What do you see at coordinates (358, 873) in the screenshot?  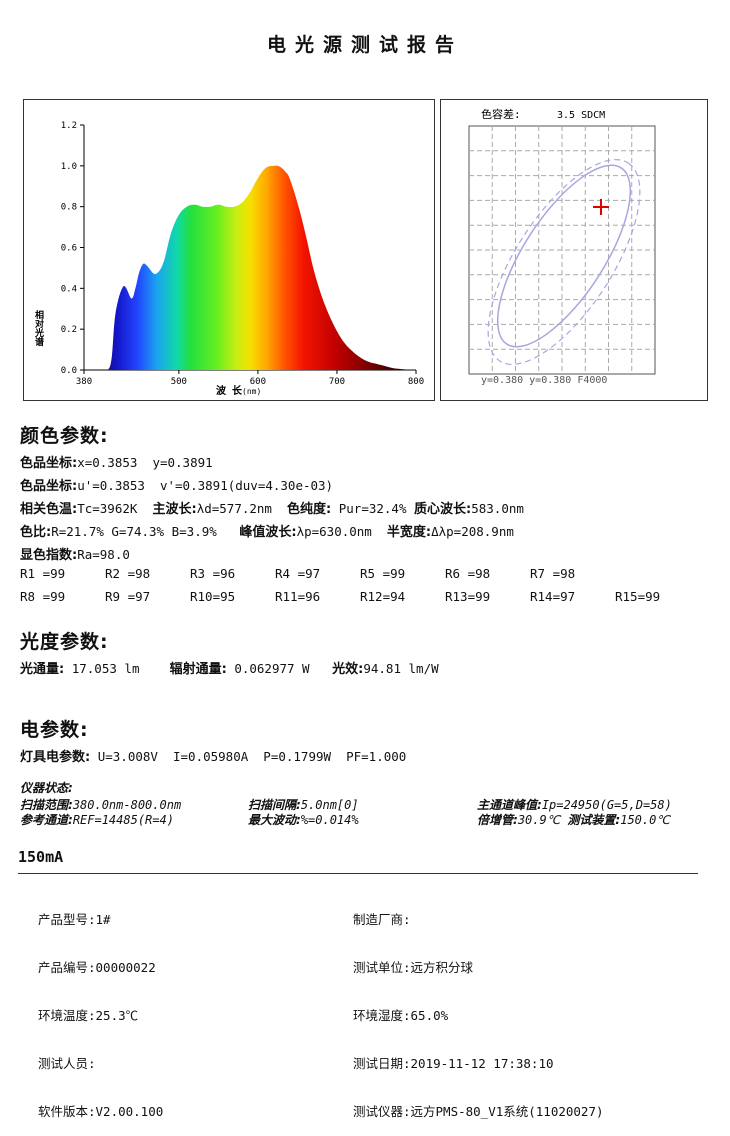 I see `footer-divider` at bounding box center [358, 873].